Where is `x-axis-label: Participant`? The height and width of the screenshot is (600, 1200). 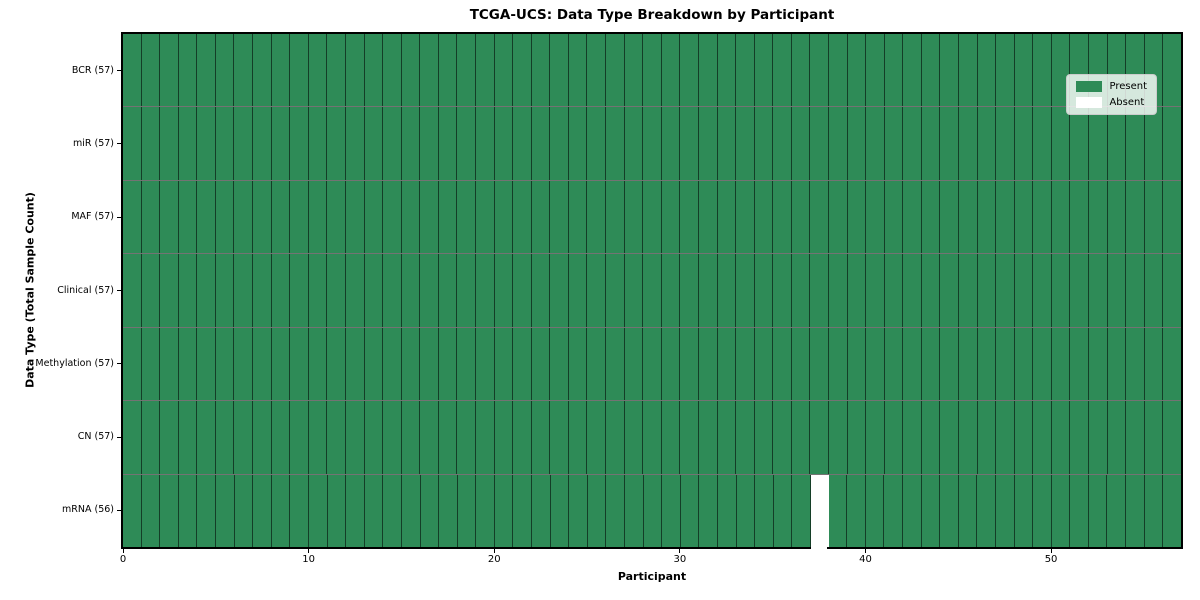
x-axis-label: Participant is located at coordinates (652, 576).